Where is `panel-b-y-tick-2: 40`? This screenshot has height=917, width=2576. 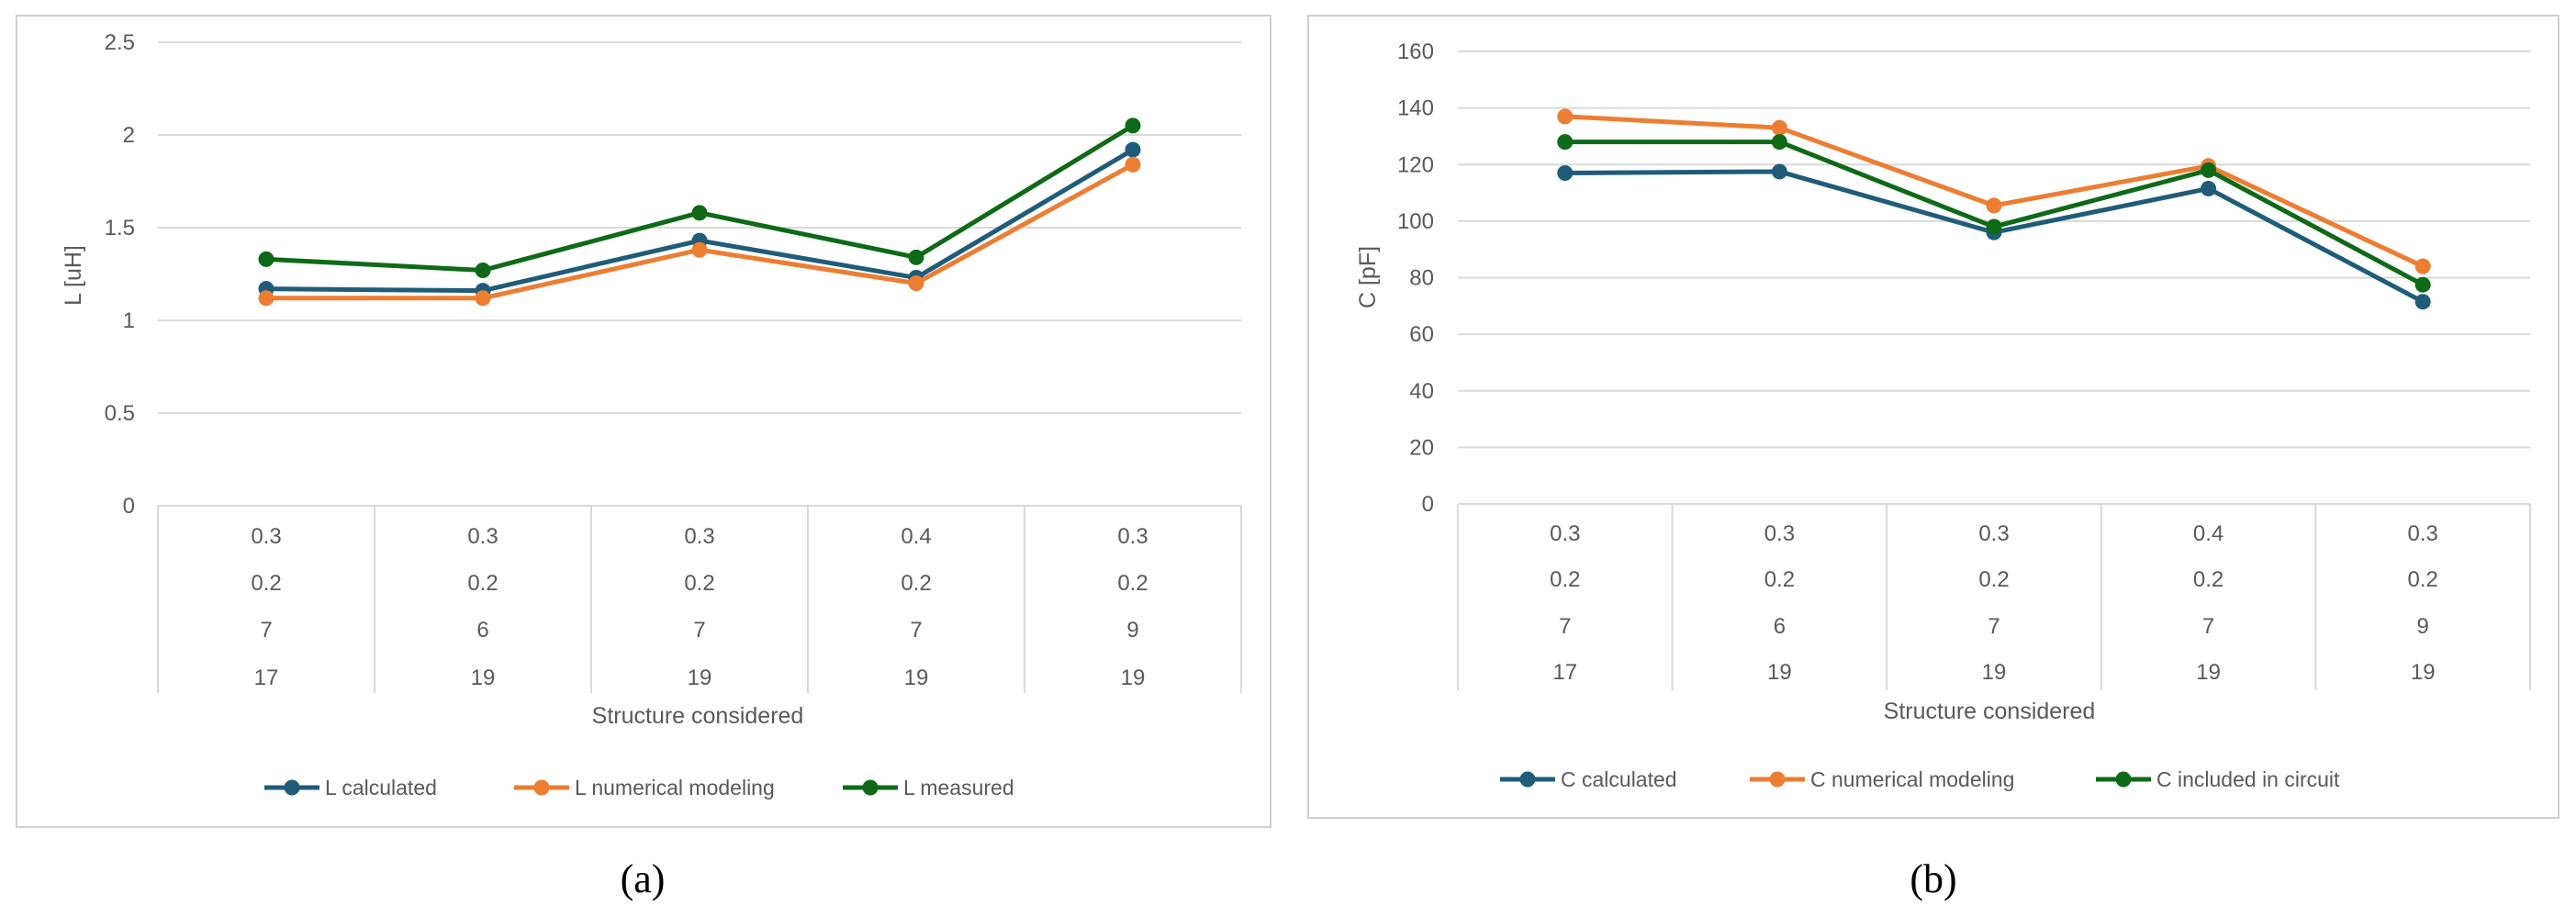 panel-b-y-tick-2: 40 is located at coordinates (1421, 391).